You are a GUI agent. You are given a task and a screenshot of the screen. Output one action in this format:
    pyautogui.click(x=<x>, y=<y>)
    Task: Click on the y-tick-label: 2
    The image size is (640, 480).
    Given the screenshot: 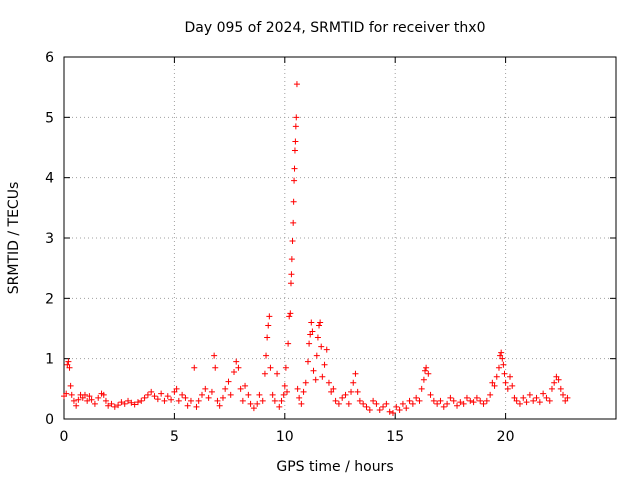 What is the action you would take?
    pyautogui.click(x=49, y=299)
    